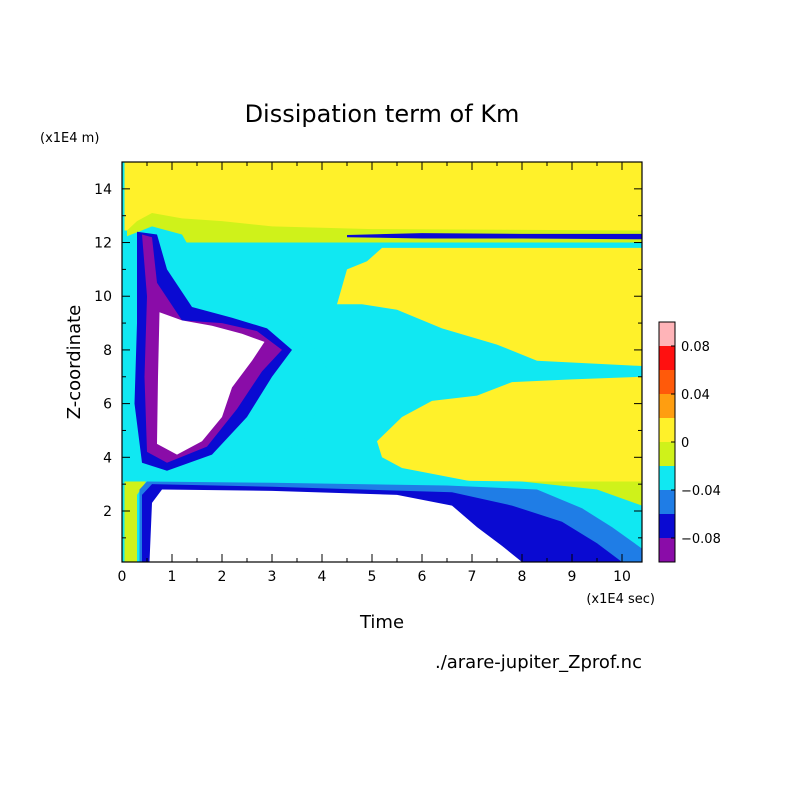 This screenshot has height=804, width=804. What do you see at coordinates (701, 539) in the screenshot?
I see `colorbar-tick-label: −0.08` at bounding box center [701, 539].